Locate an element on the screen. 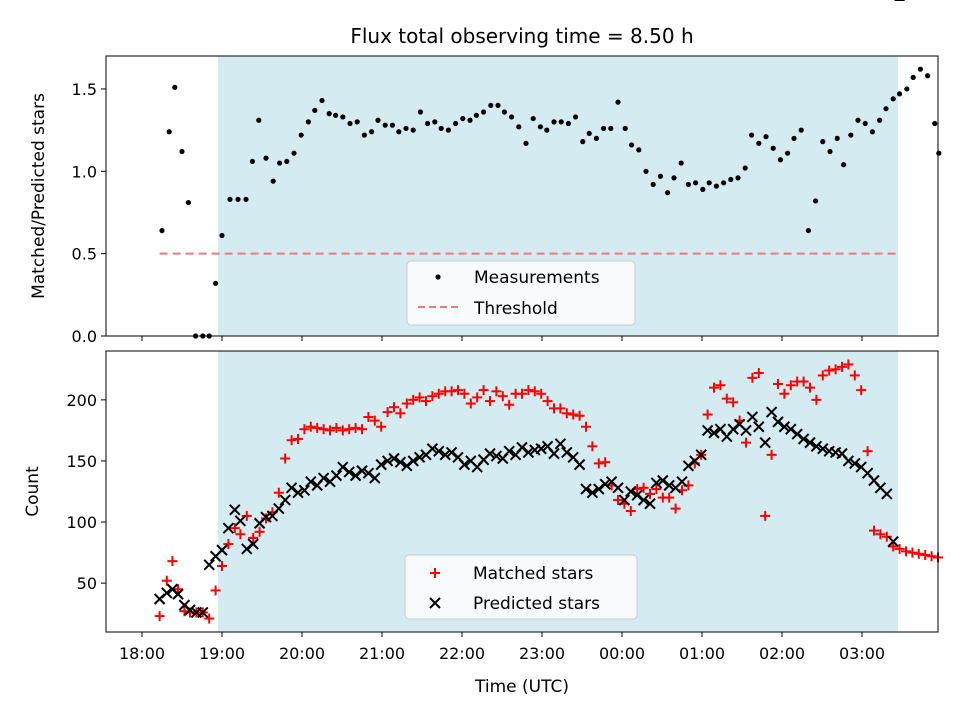  legend-marker-measurements is located at coordinates (438, 277).